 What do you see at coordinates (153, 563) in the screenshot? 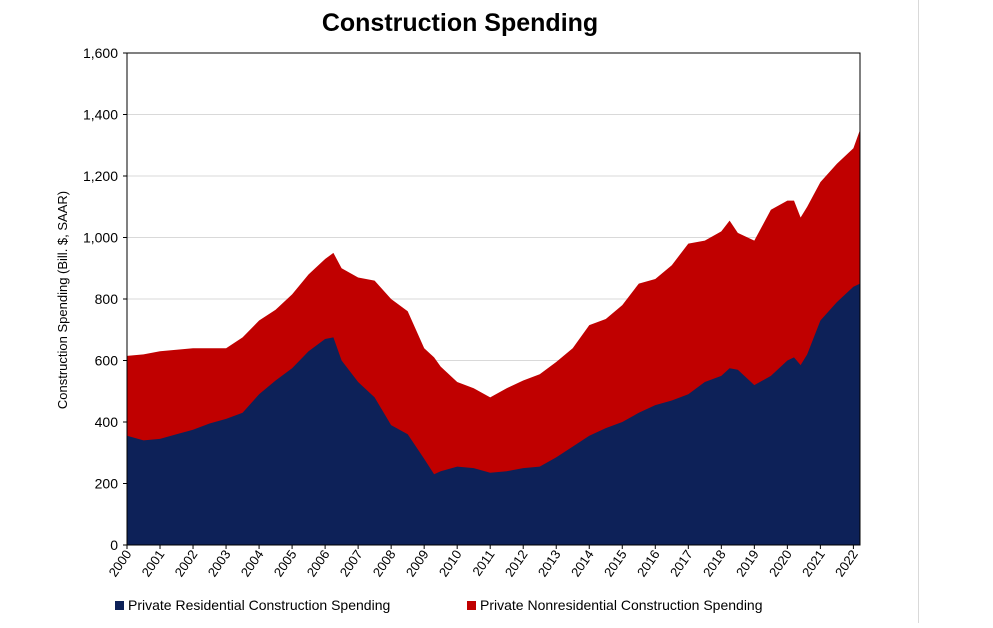
I see `x-tick-label: 2001` at bounding box center [153, 563].